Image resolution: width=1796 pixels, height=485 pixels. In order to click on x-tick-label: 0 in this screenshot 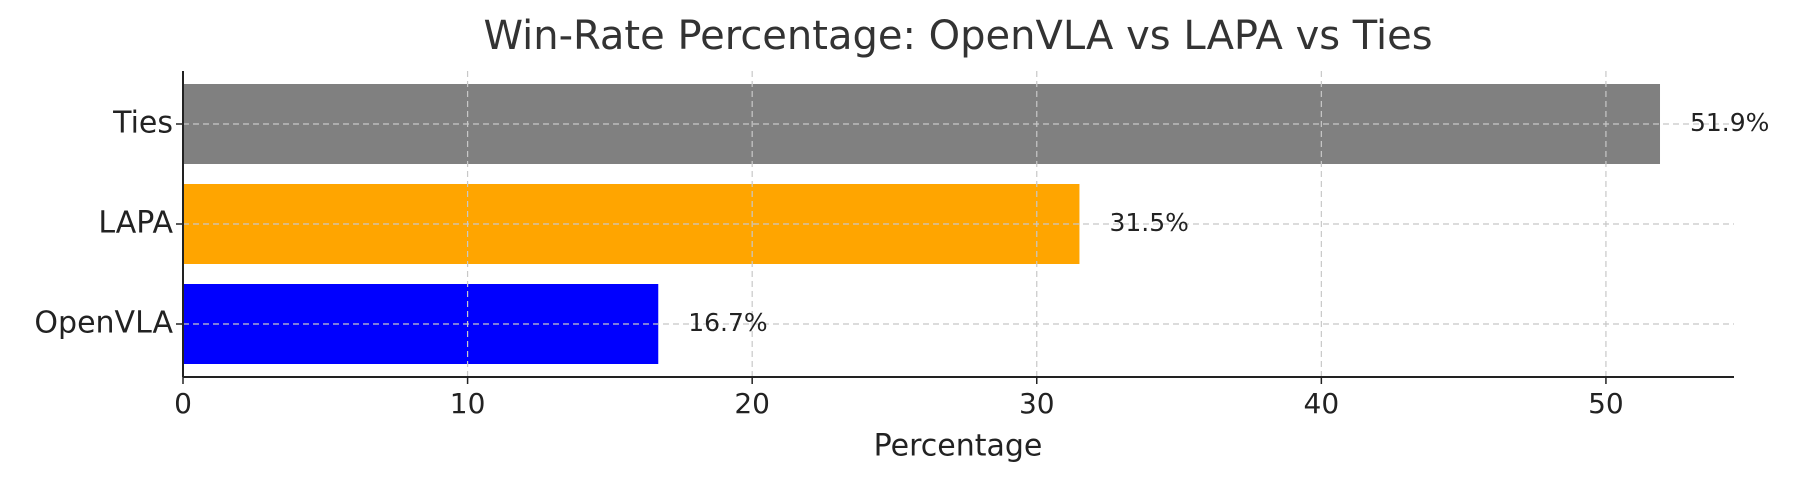, I will do `click(183, 403)`.